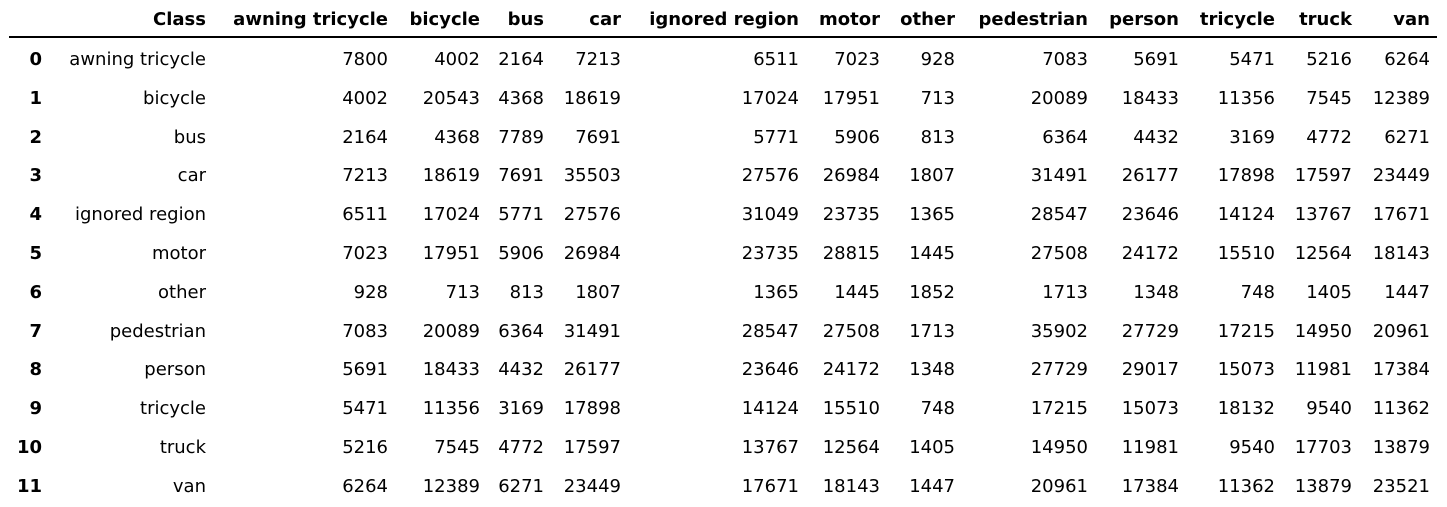 This screenshot has width=1447, height=507. I want to click on table-cell: 17384, so click(1150, 486).